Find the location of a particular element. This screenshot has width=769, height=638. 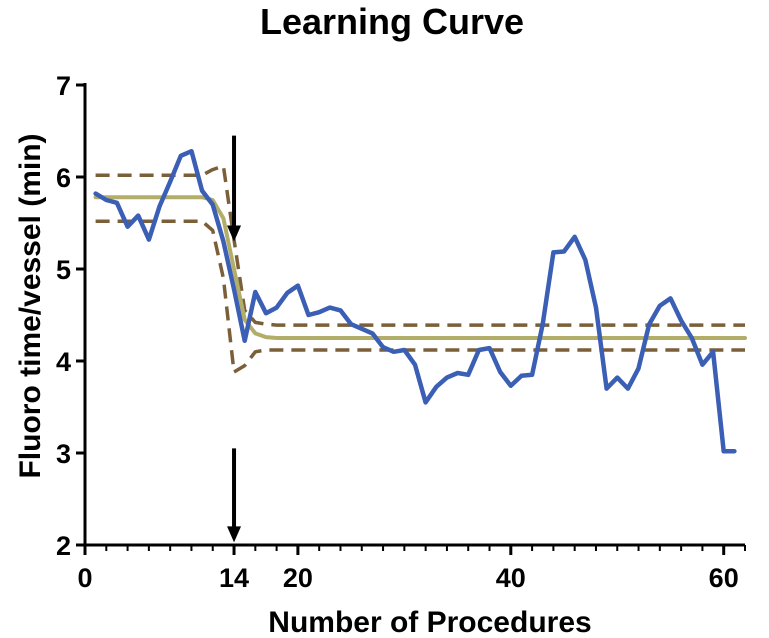

chart-title: Learning Curve is located at coordinates (392, 21).